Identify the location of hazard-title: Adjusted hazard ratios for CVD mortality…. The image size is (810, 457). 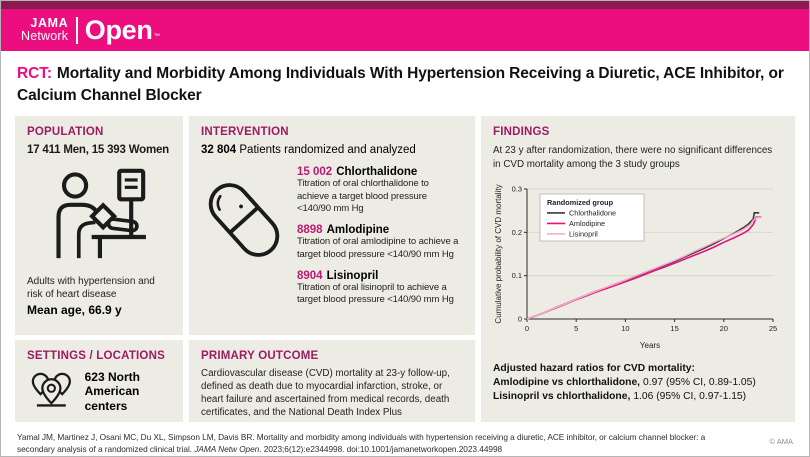
(594, 368).